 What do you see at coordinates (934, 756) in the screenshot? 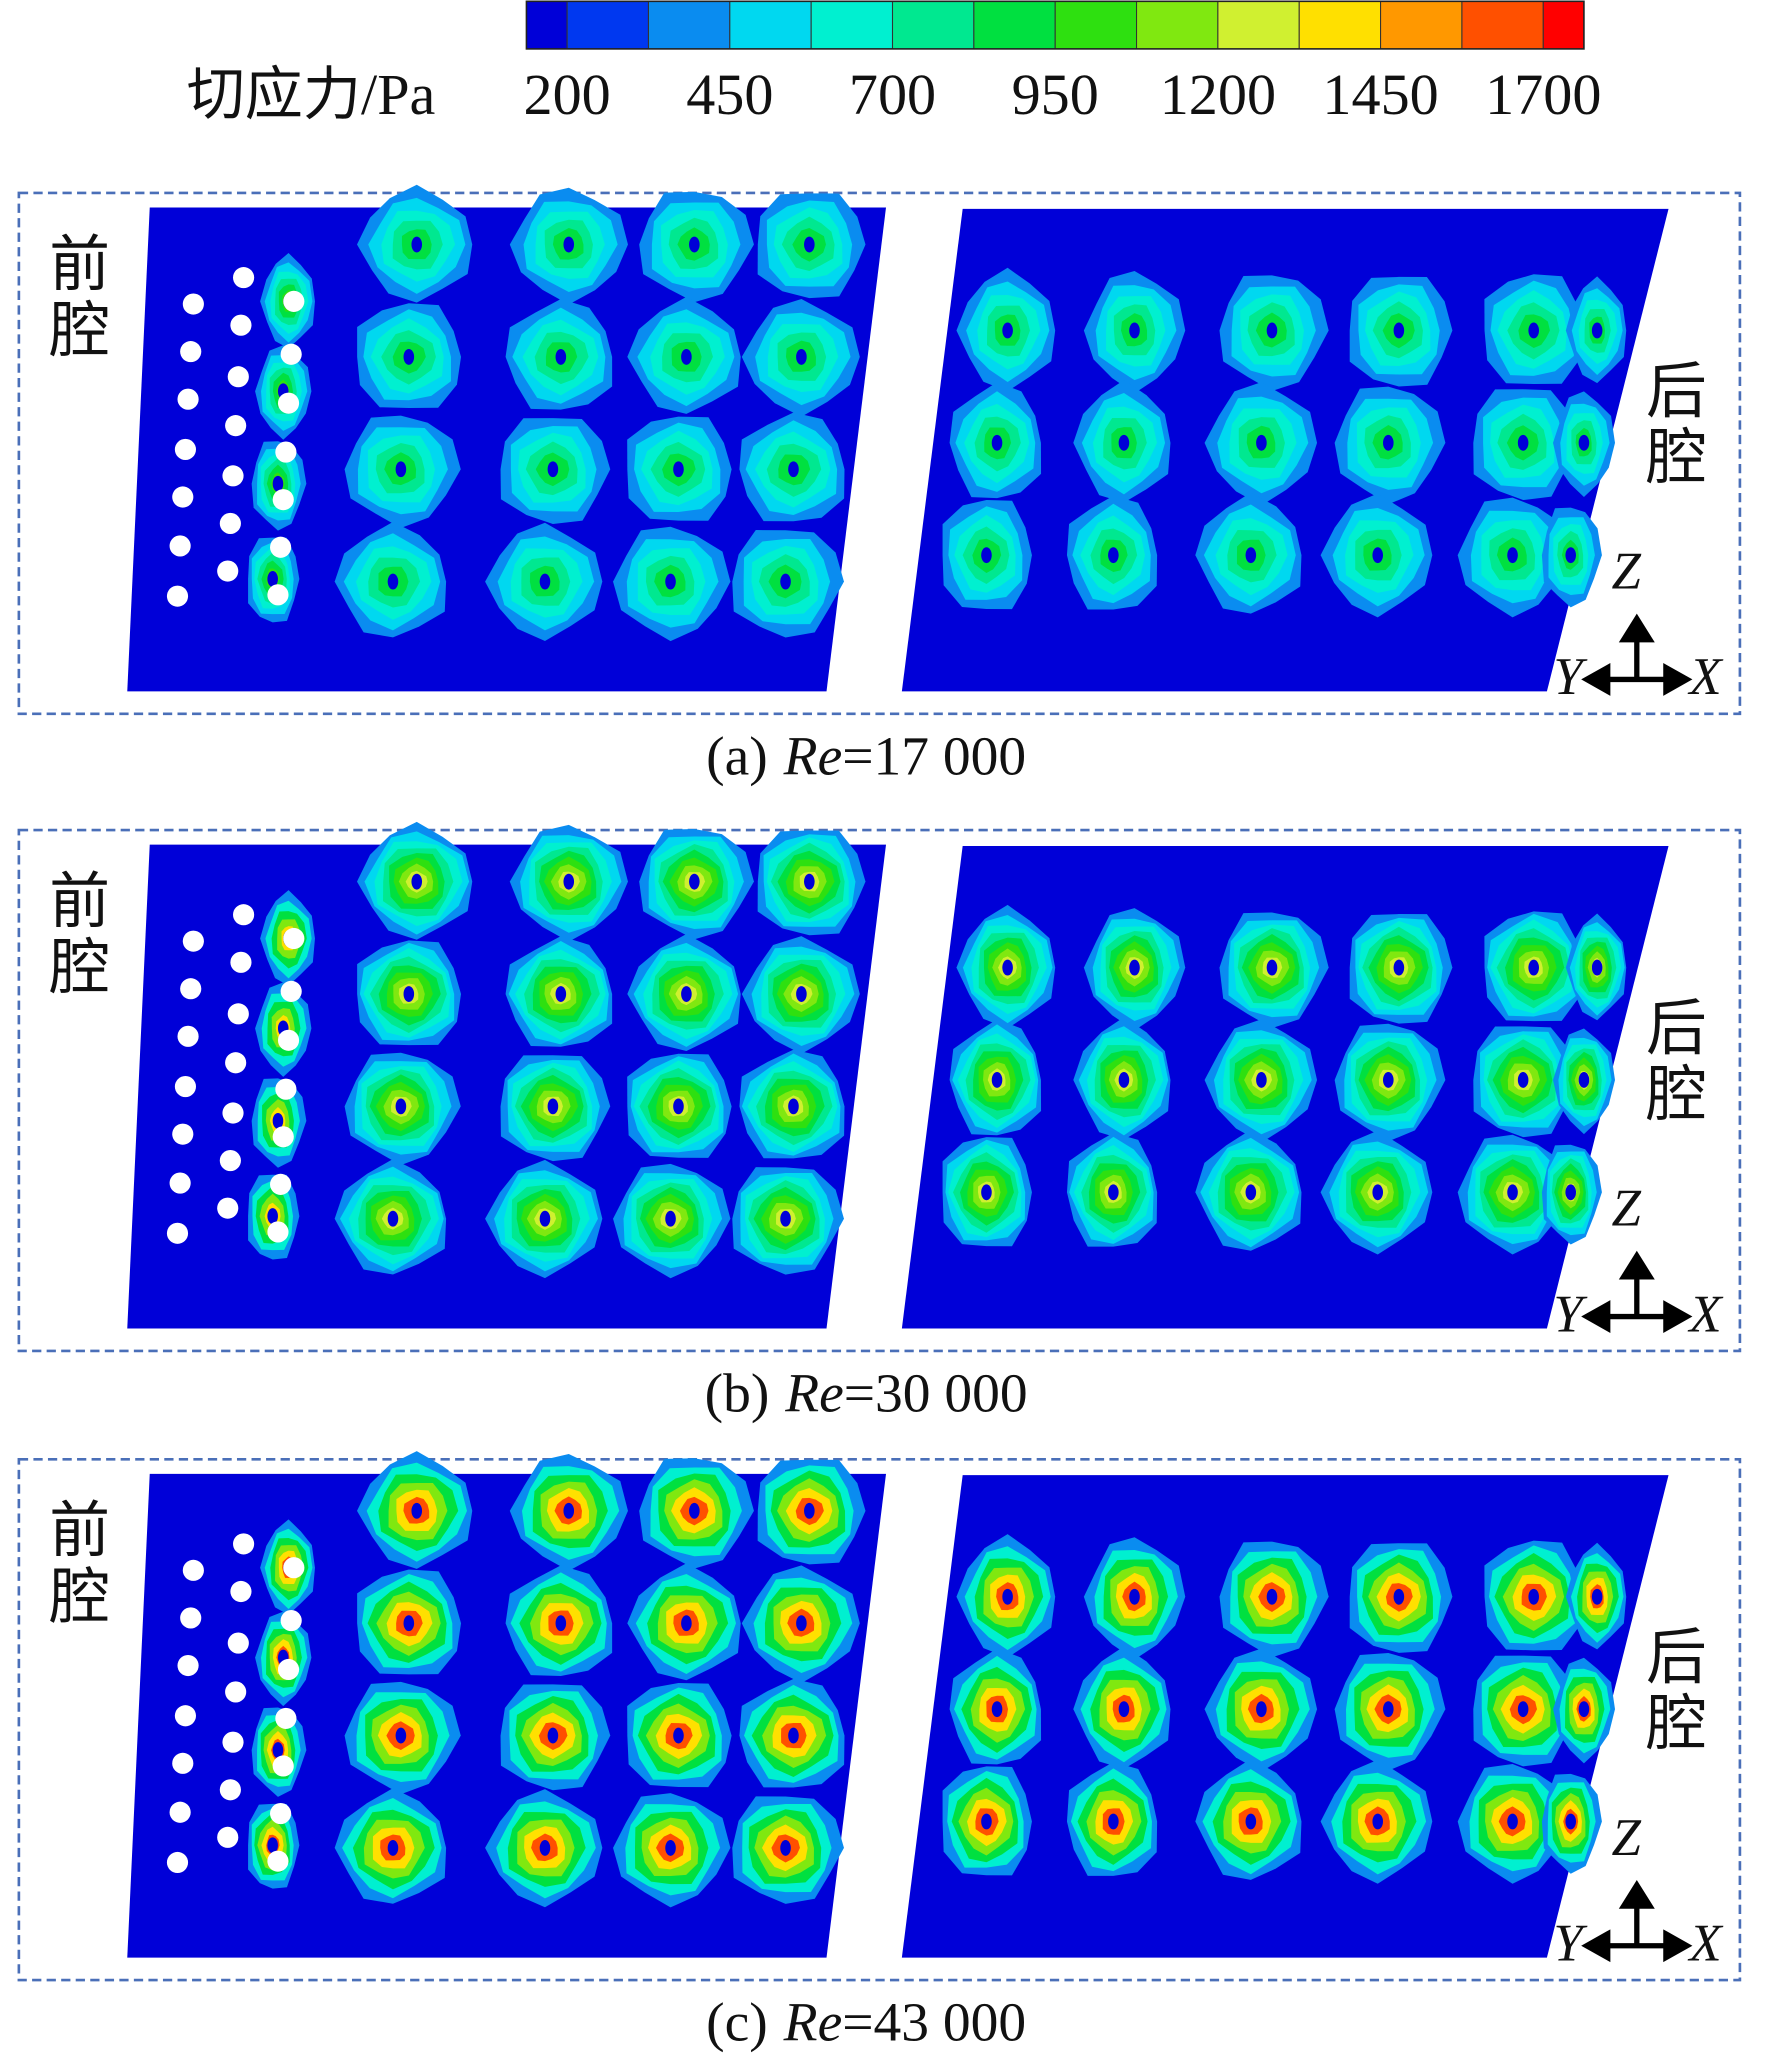
I see `caption-value: =17 000` at bounding box center [934, 756].